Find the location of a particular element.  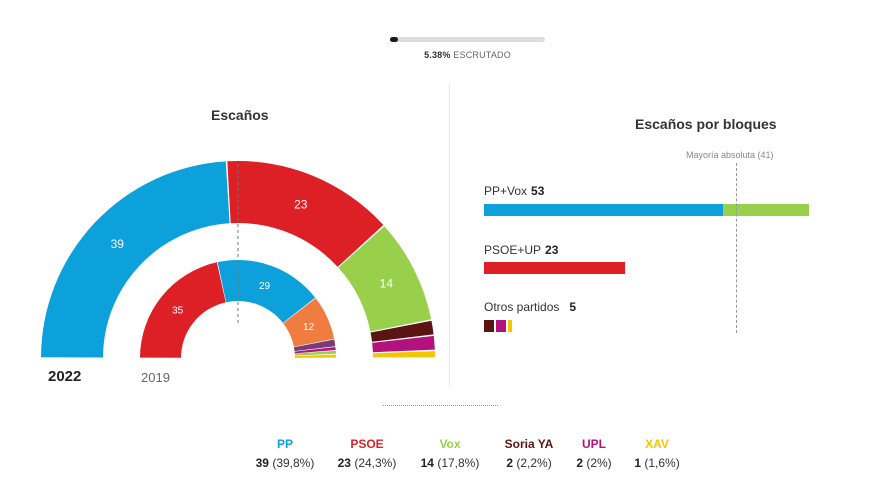

inner-segment-psoe is located at coordinates (183, 310).